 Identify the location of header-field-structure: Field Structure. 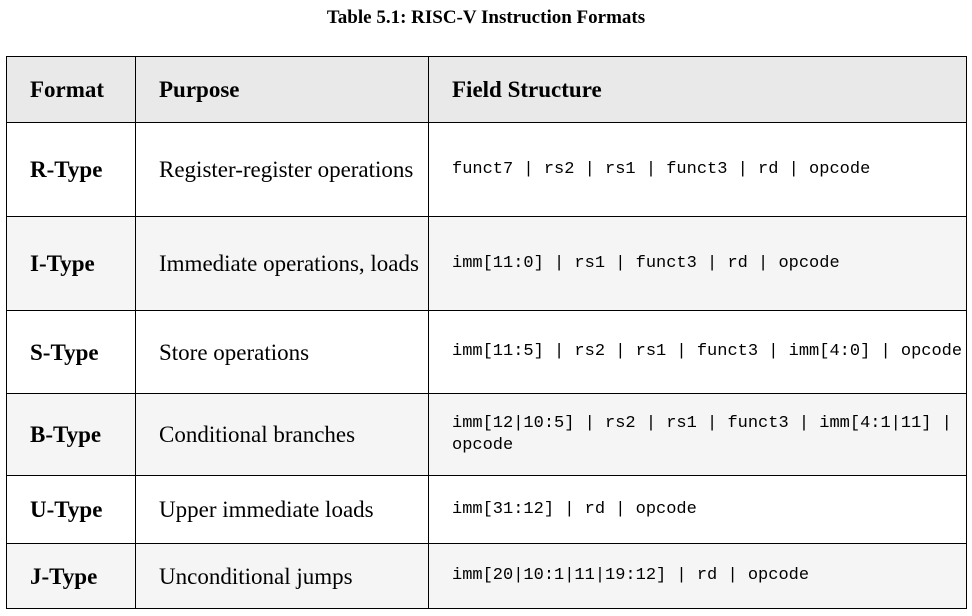
(697, 89).